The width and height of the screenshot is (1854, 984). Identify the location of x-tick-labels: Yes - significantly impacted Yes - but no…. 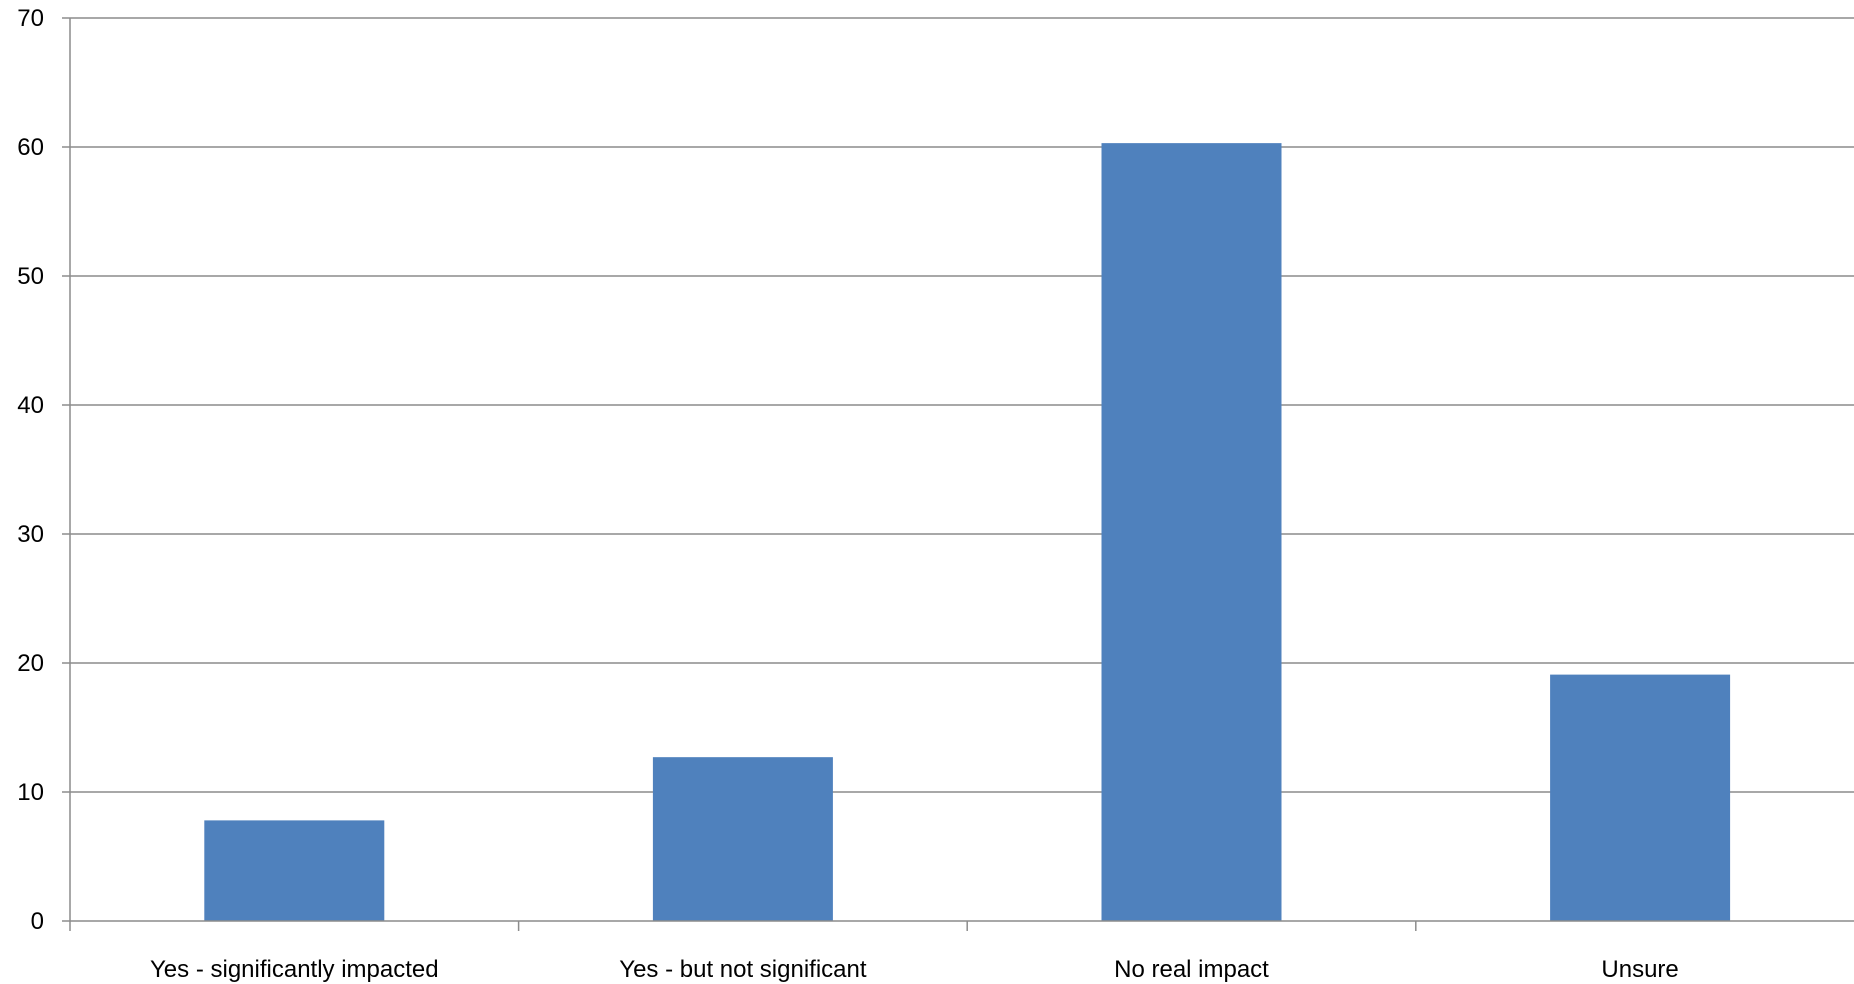
(914, 969).